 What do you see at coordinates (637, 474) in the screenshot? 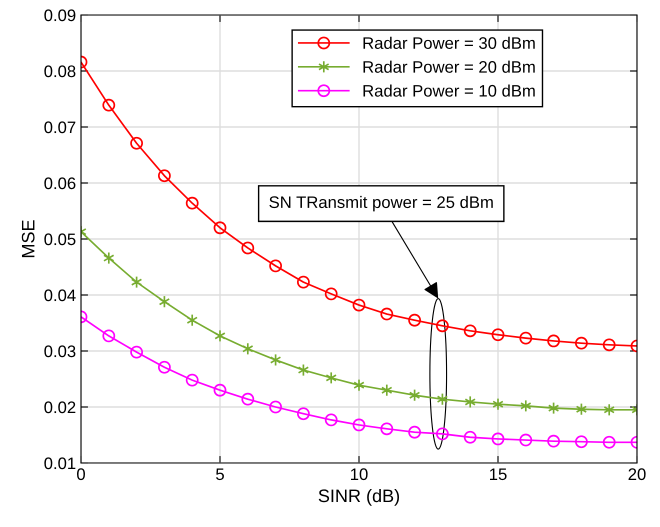
I see `x-tick-label: 20` at bounding box center [637, 474].